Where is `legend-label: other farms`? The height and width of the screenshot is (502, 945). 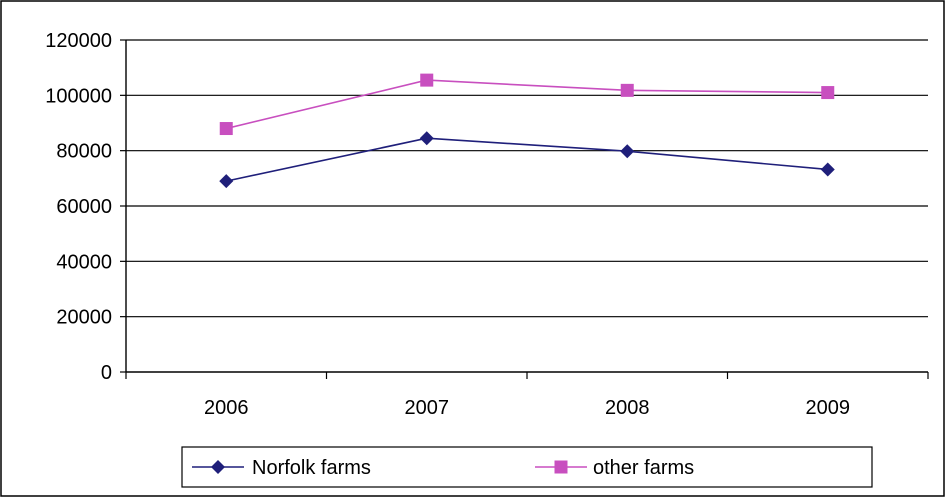 legend-label: other farms is located at coordinates (643, 468).